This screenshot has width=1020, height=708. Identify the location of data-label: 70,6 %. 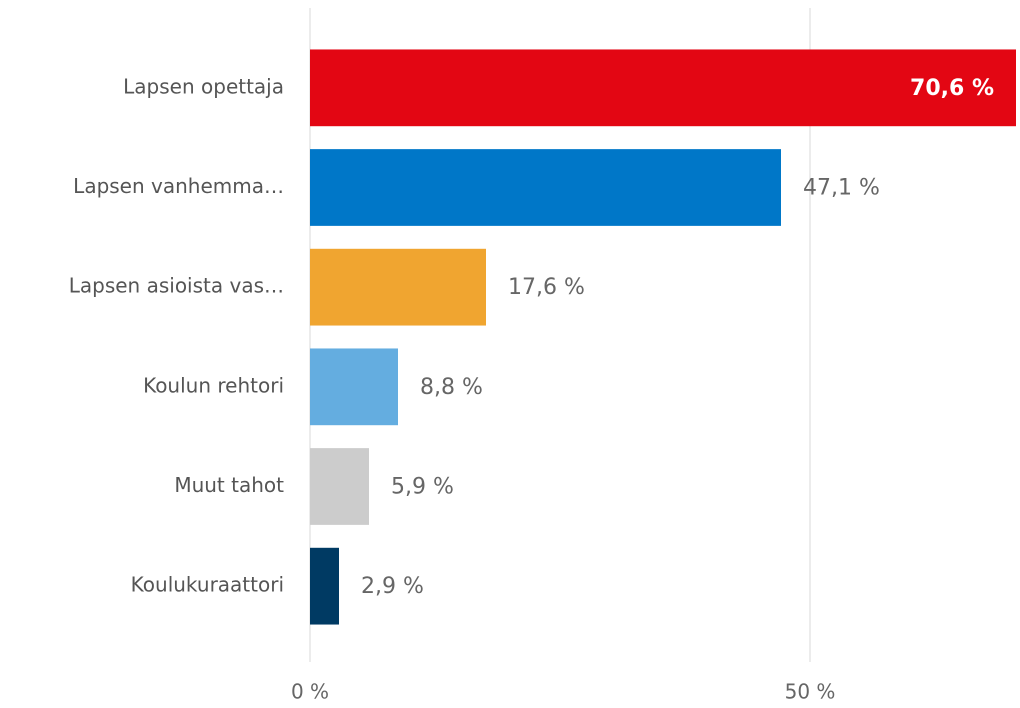
(952, 88).